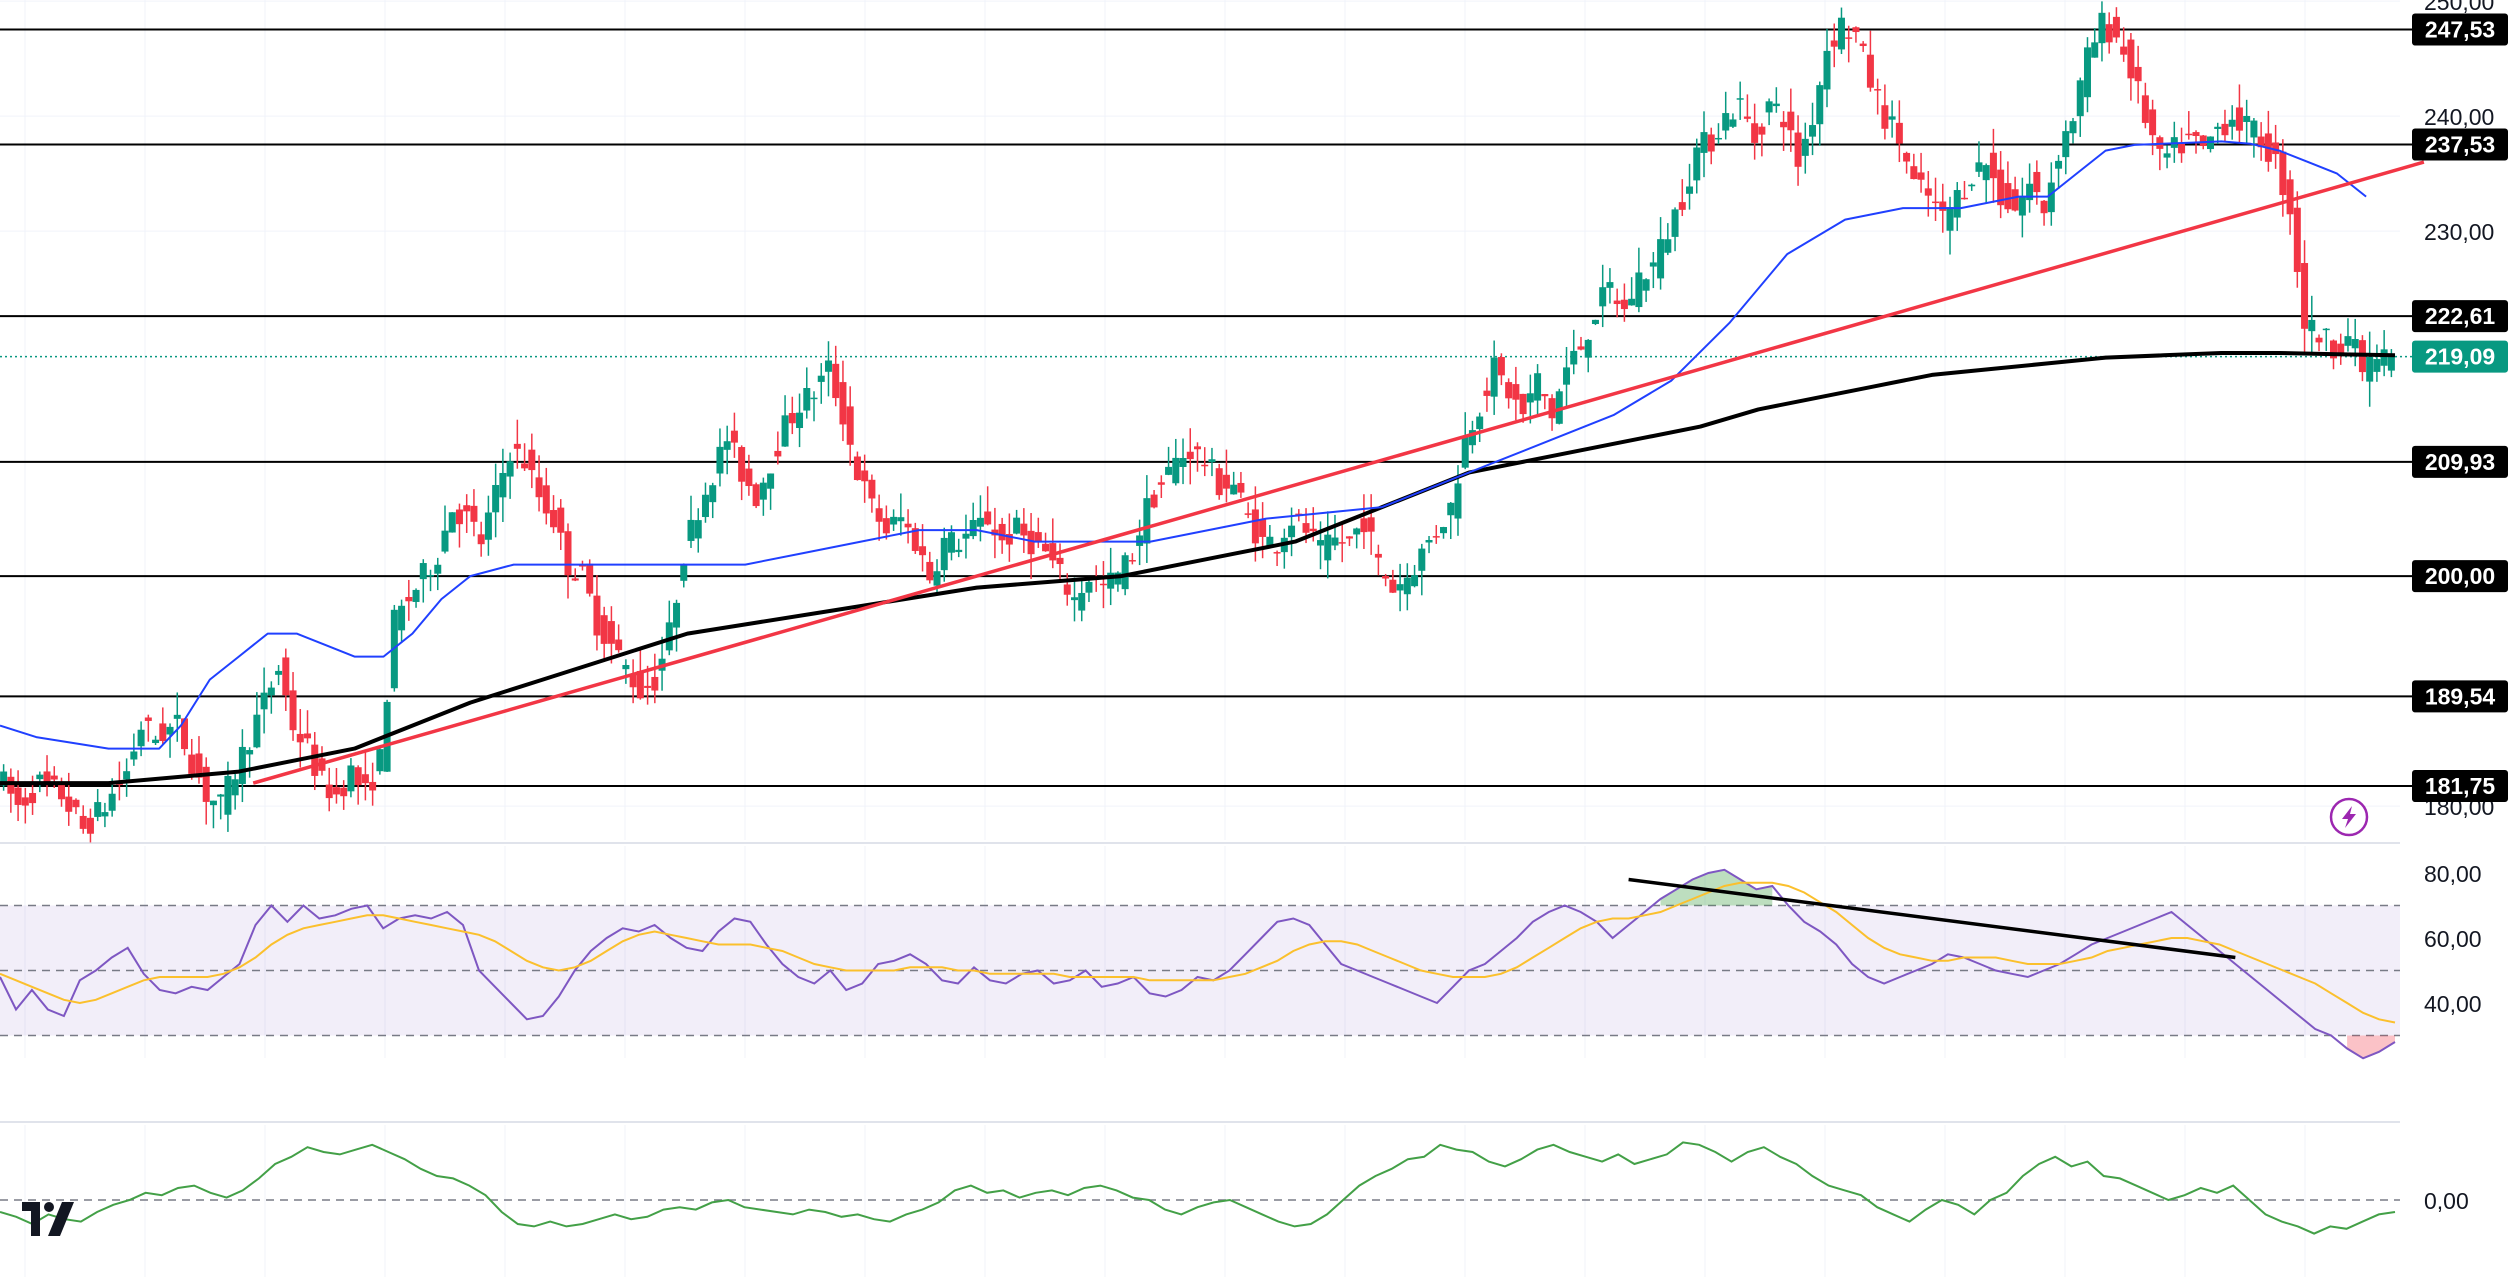  I want to click on rsi-tick-label: 60,00, so click(2453, 939).